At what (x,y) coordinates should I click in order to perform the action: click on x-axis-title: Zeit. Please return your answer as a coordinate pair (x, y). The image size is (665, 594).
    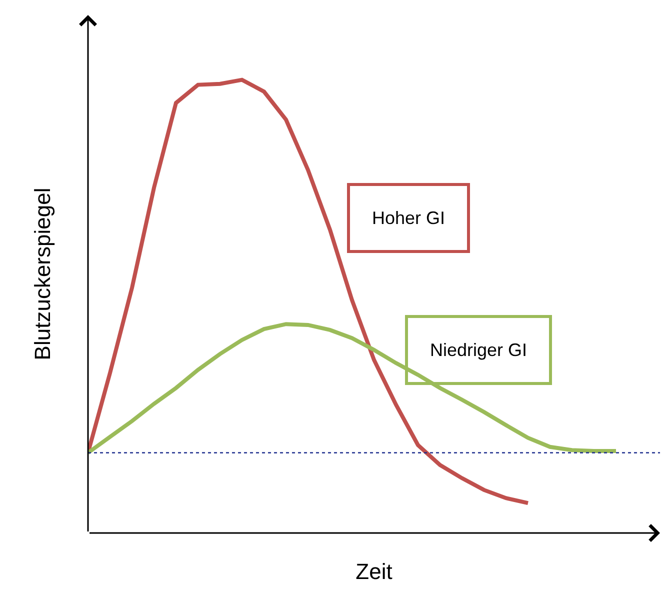
    Looking at the image, I should click on (374, 571).